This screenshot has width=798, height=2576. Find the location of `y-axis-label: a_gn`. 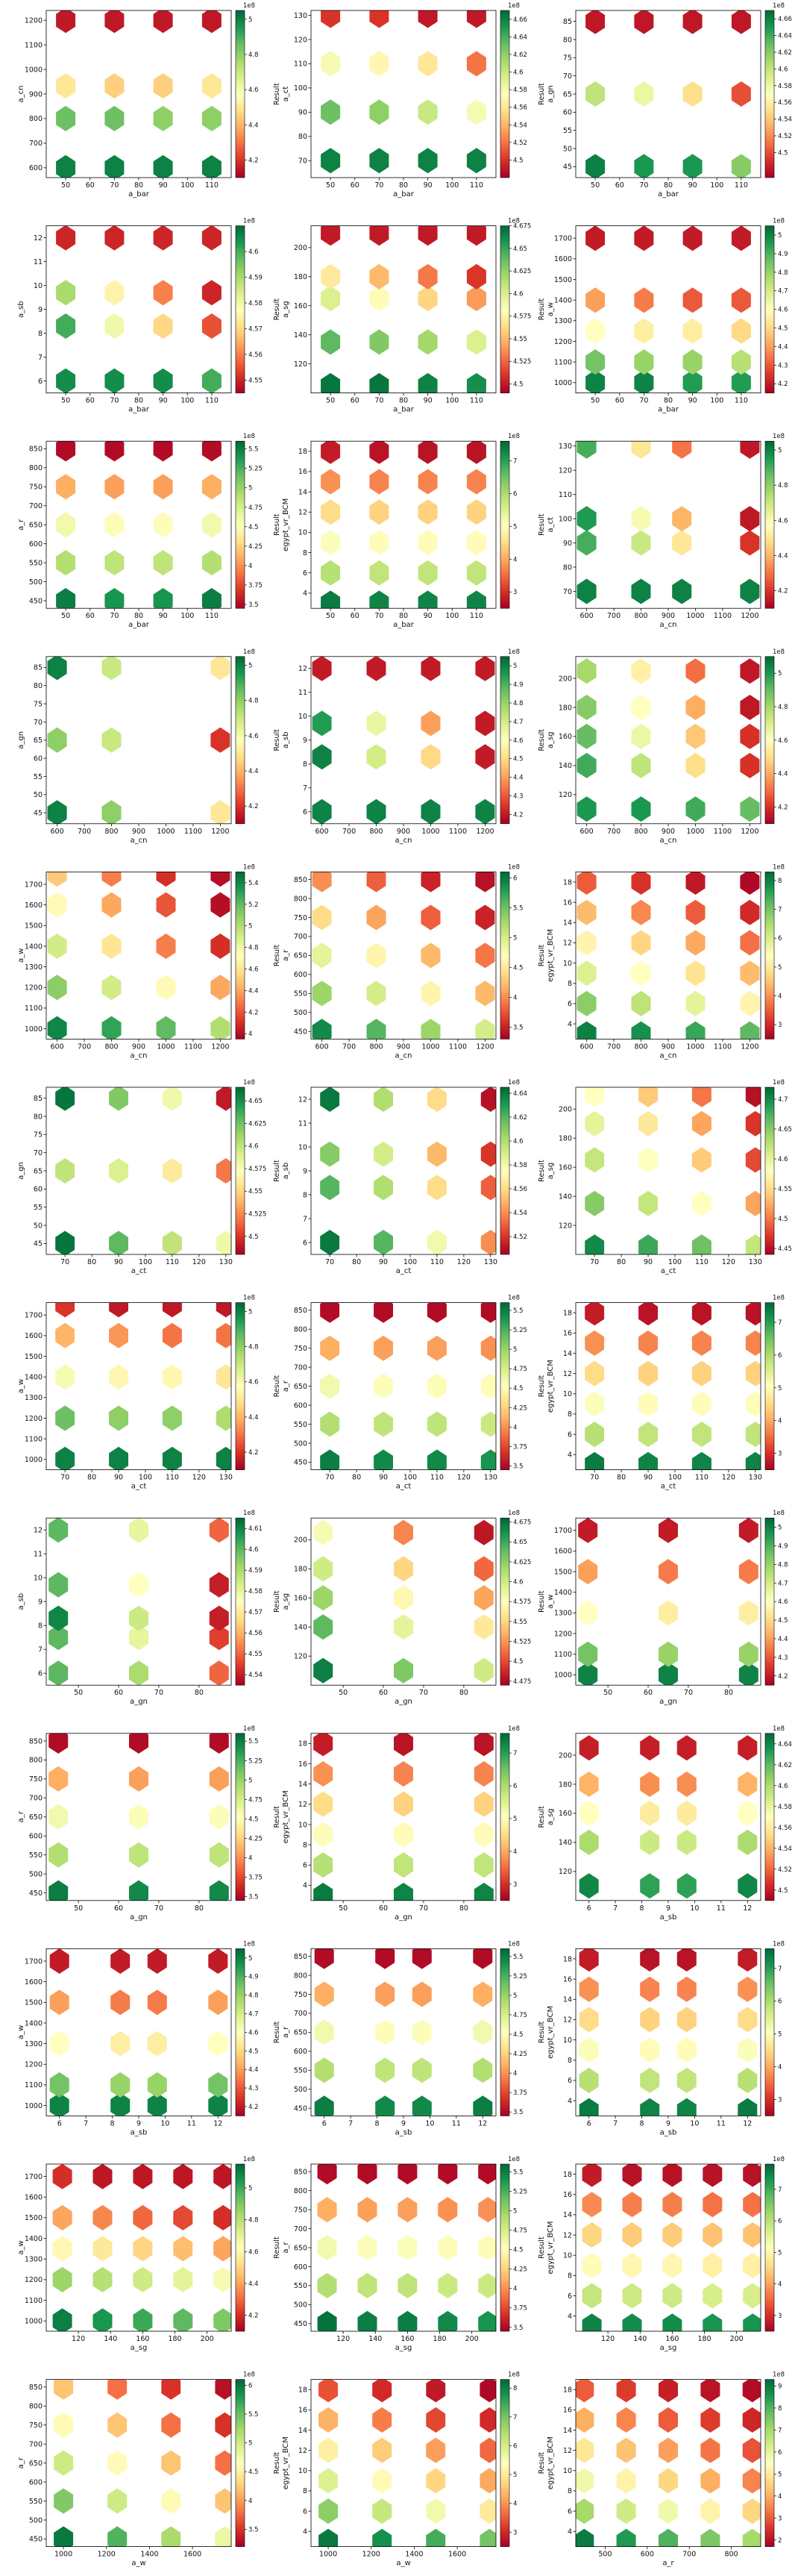

y-axis-label: a_gn is located at coordinates (551, 94).